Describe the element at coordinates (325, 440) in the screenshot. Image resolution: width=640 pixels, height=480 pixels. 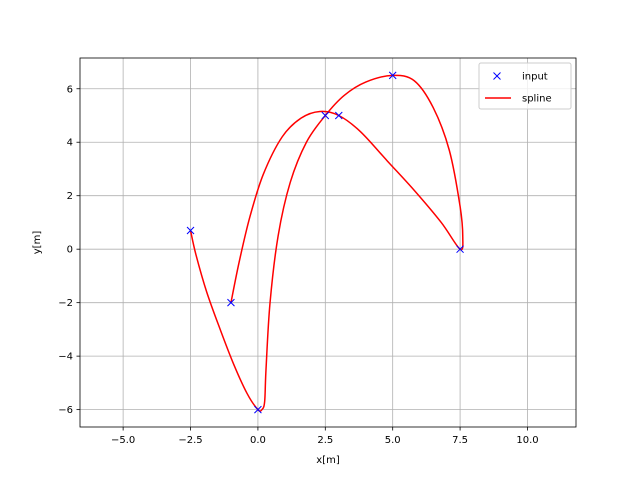
I see `x-tick-label: 2.5` at that location.